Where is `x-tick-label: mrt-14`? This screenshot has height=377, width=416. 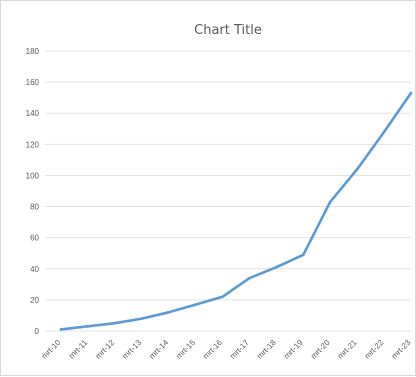 x-tick-label: mrt-14 is located at coordinates (158, 349).